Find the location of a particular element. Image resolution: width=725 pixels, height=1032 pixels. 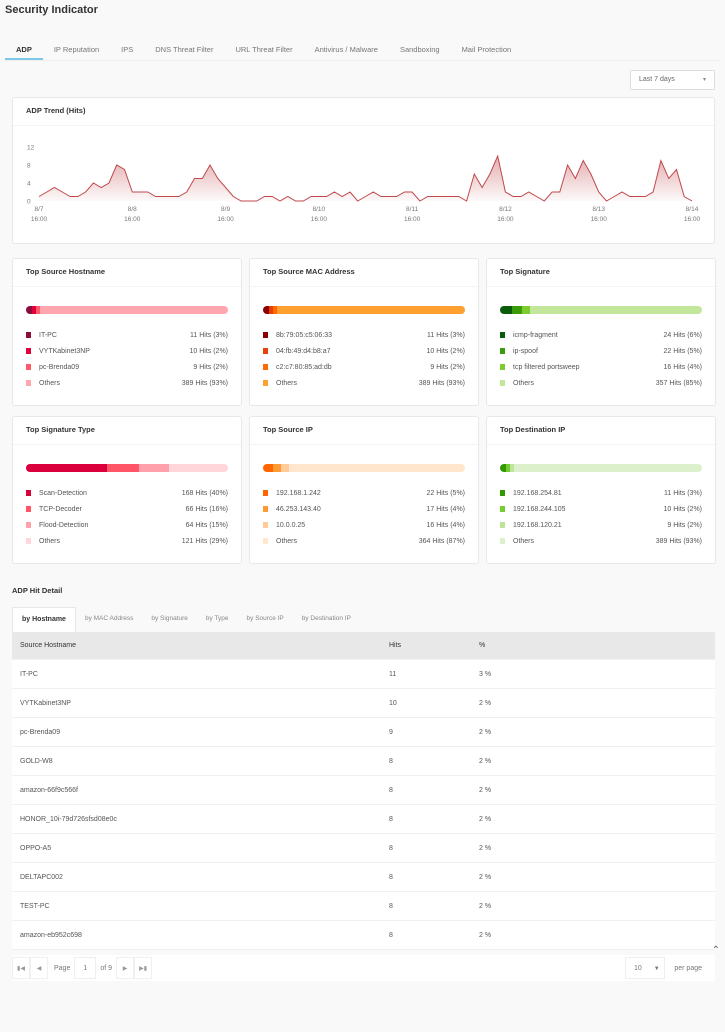

x-tick-label: 8/12 is located at coordinates (505, 209).